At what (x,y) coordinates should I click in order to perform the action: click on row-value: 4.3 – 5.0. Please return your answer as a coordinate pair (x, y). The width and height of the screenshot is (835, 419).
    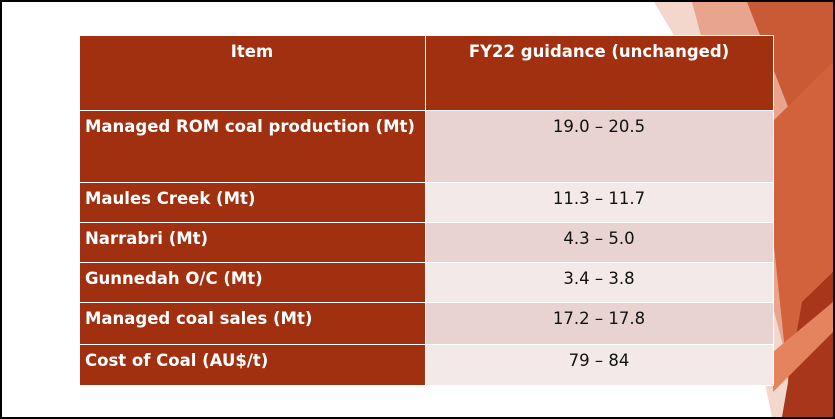
    Looking at the image, I should click on (599, 242).